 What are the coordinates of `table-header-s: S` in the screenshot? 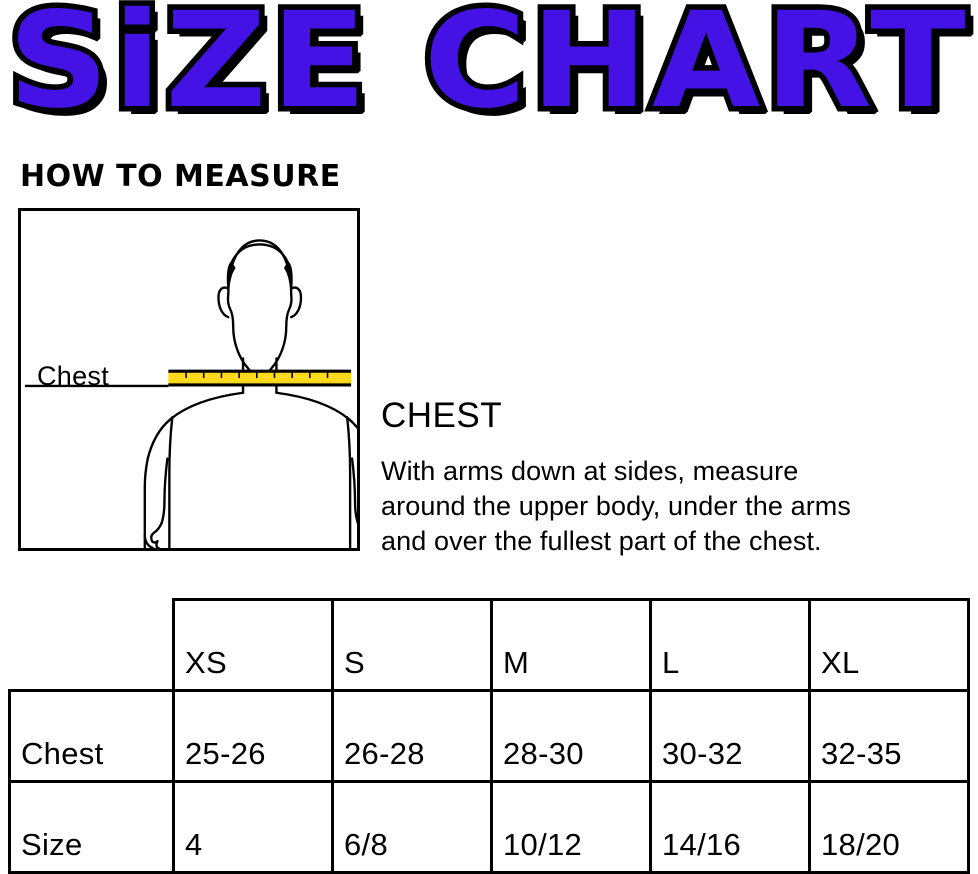 It's located at (412, 645).